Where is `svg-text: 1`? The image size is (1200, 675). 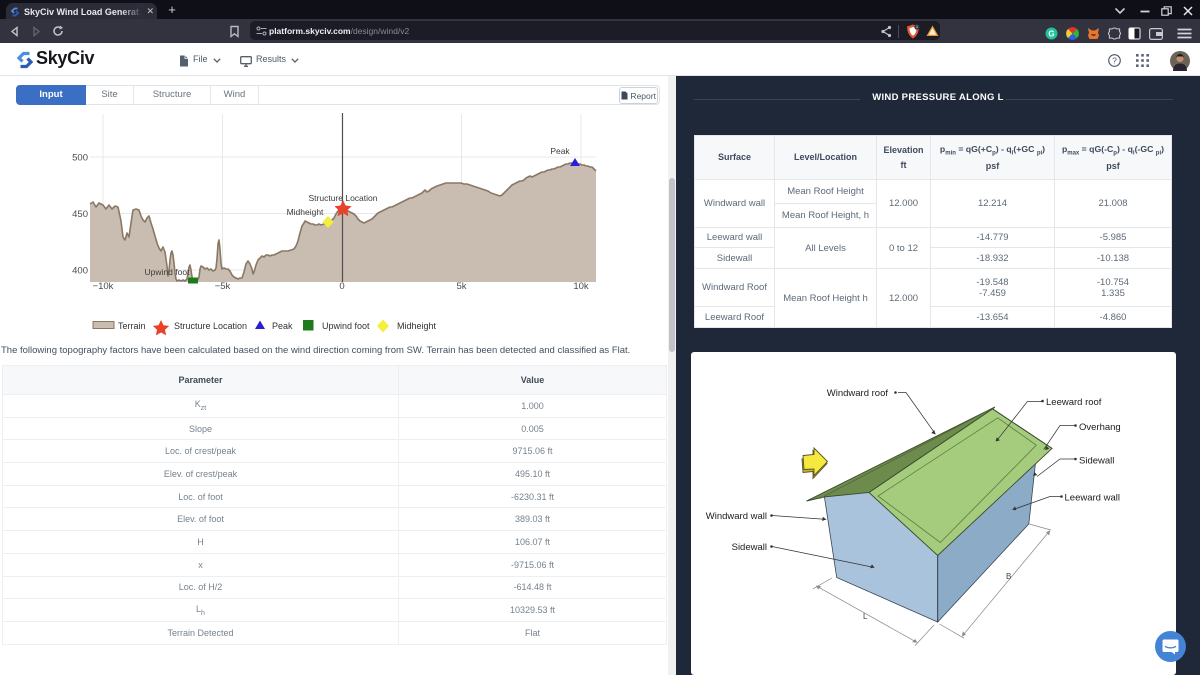
svg-text: 1 is located at coordinates (917, 26).